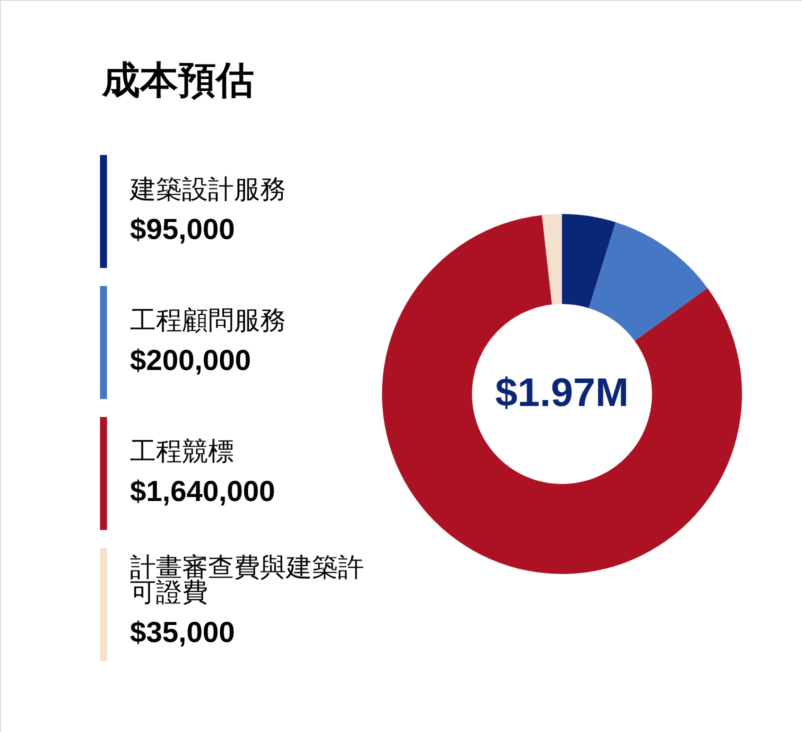 The width and height of the screenshot is (802, 732). Describe the element at coordinates (203, 492) in the screenshot. I see `data-label: $1,640,000` at that location.